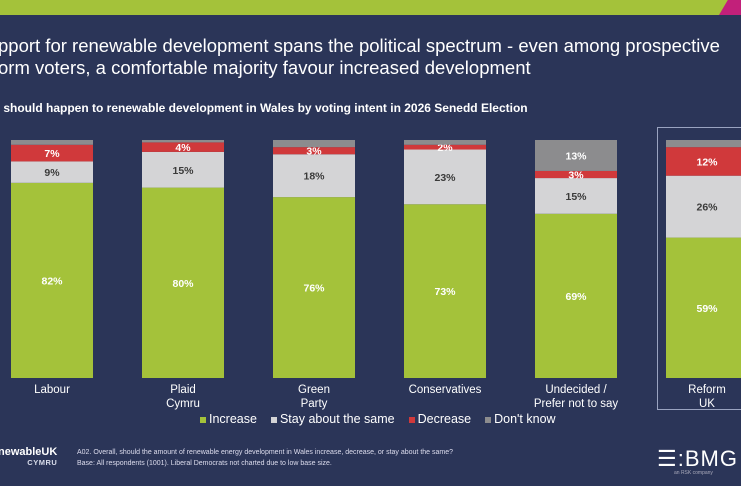  What do you see at coordinates (42, 462) in the screenshot?
I see `logo-subtext: CYMRU` at bounding box center [42, 462].